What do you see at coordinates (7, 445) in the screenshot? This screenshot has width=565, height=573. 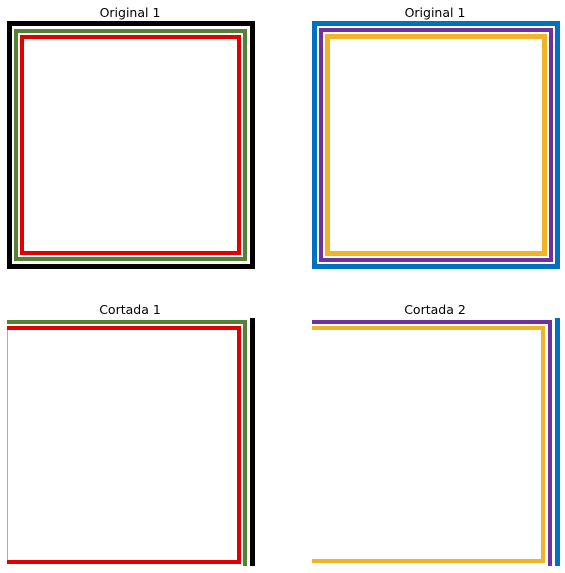 I see `left-edge-line` at bounding box center [7, 445].